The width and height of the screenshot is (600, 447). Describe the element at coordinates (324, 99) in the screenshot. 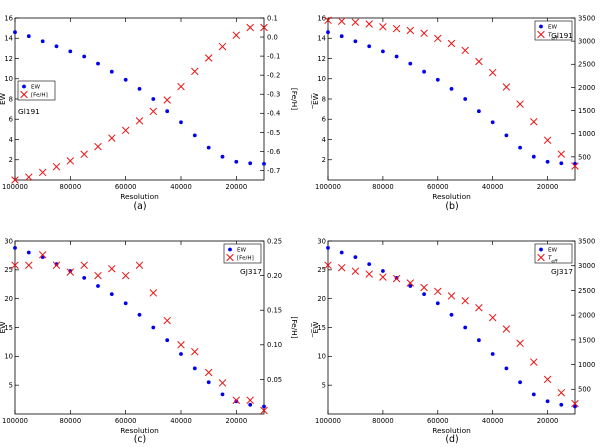

I see `y-tick-label-left: 8` at that location.